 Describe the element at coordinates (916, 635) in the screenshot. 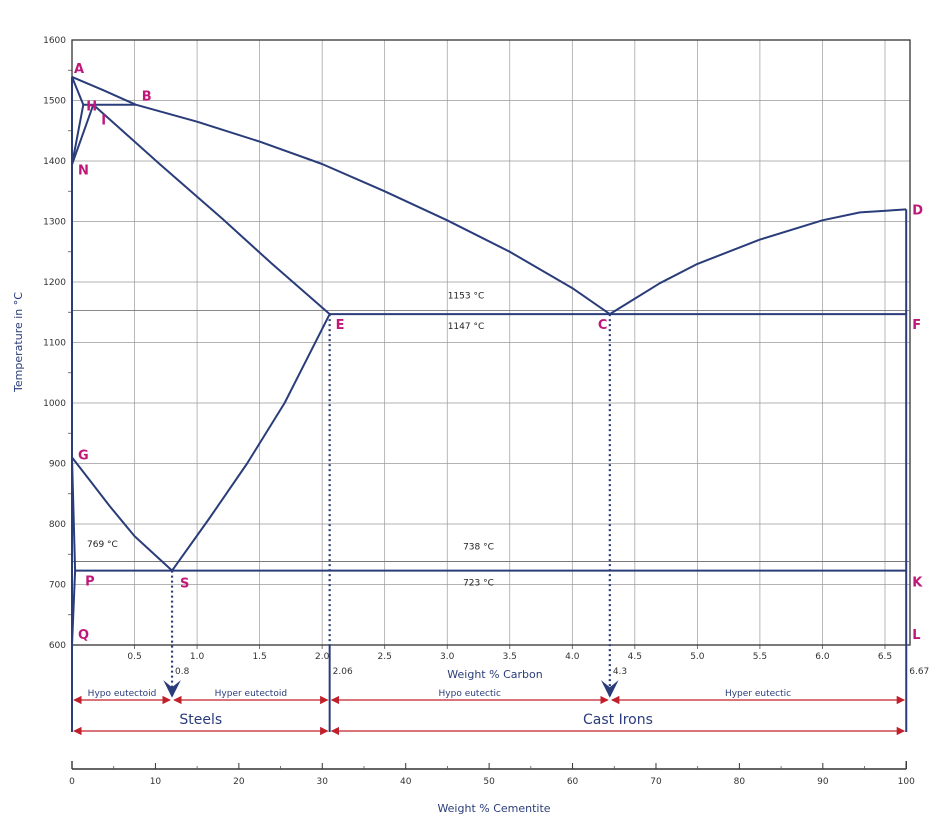

I see `point-label-L: L` at that location.